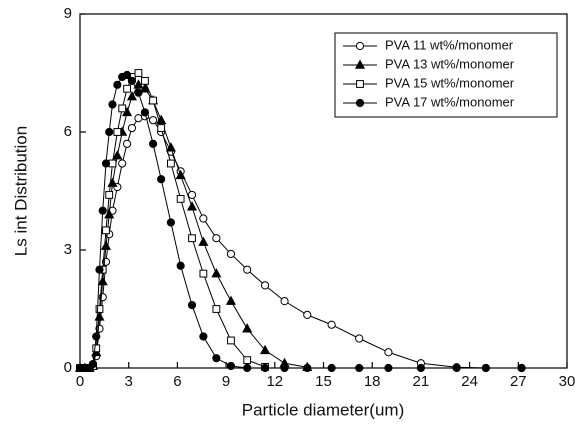  What do you see at coordinates (372, 381) in the screenshot?
I see `x-tick-label: 18` at bounding box center [372, 381].